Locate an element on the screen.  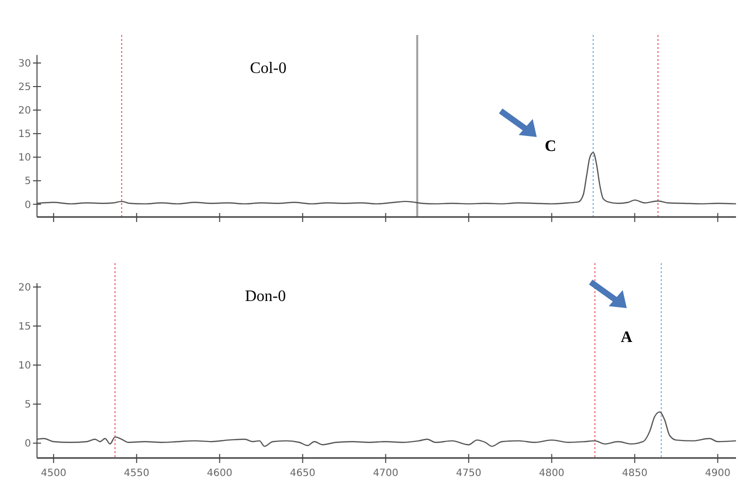
x-tick-label: 4500 is located at coordinates (53, 473).